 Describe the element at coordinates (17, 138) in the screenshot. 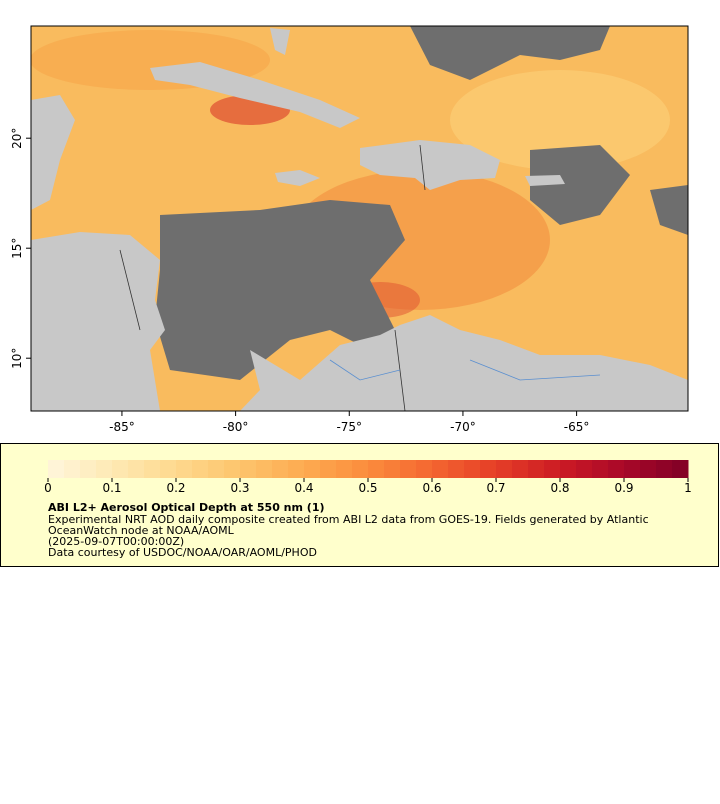

I see `y-tick-label: 20°` at that location.